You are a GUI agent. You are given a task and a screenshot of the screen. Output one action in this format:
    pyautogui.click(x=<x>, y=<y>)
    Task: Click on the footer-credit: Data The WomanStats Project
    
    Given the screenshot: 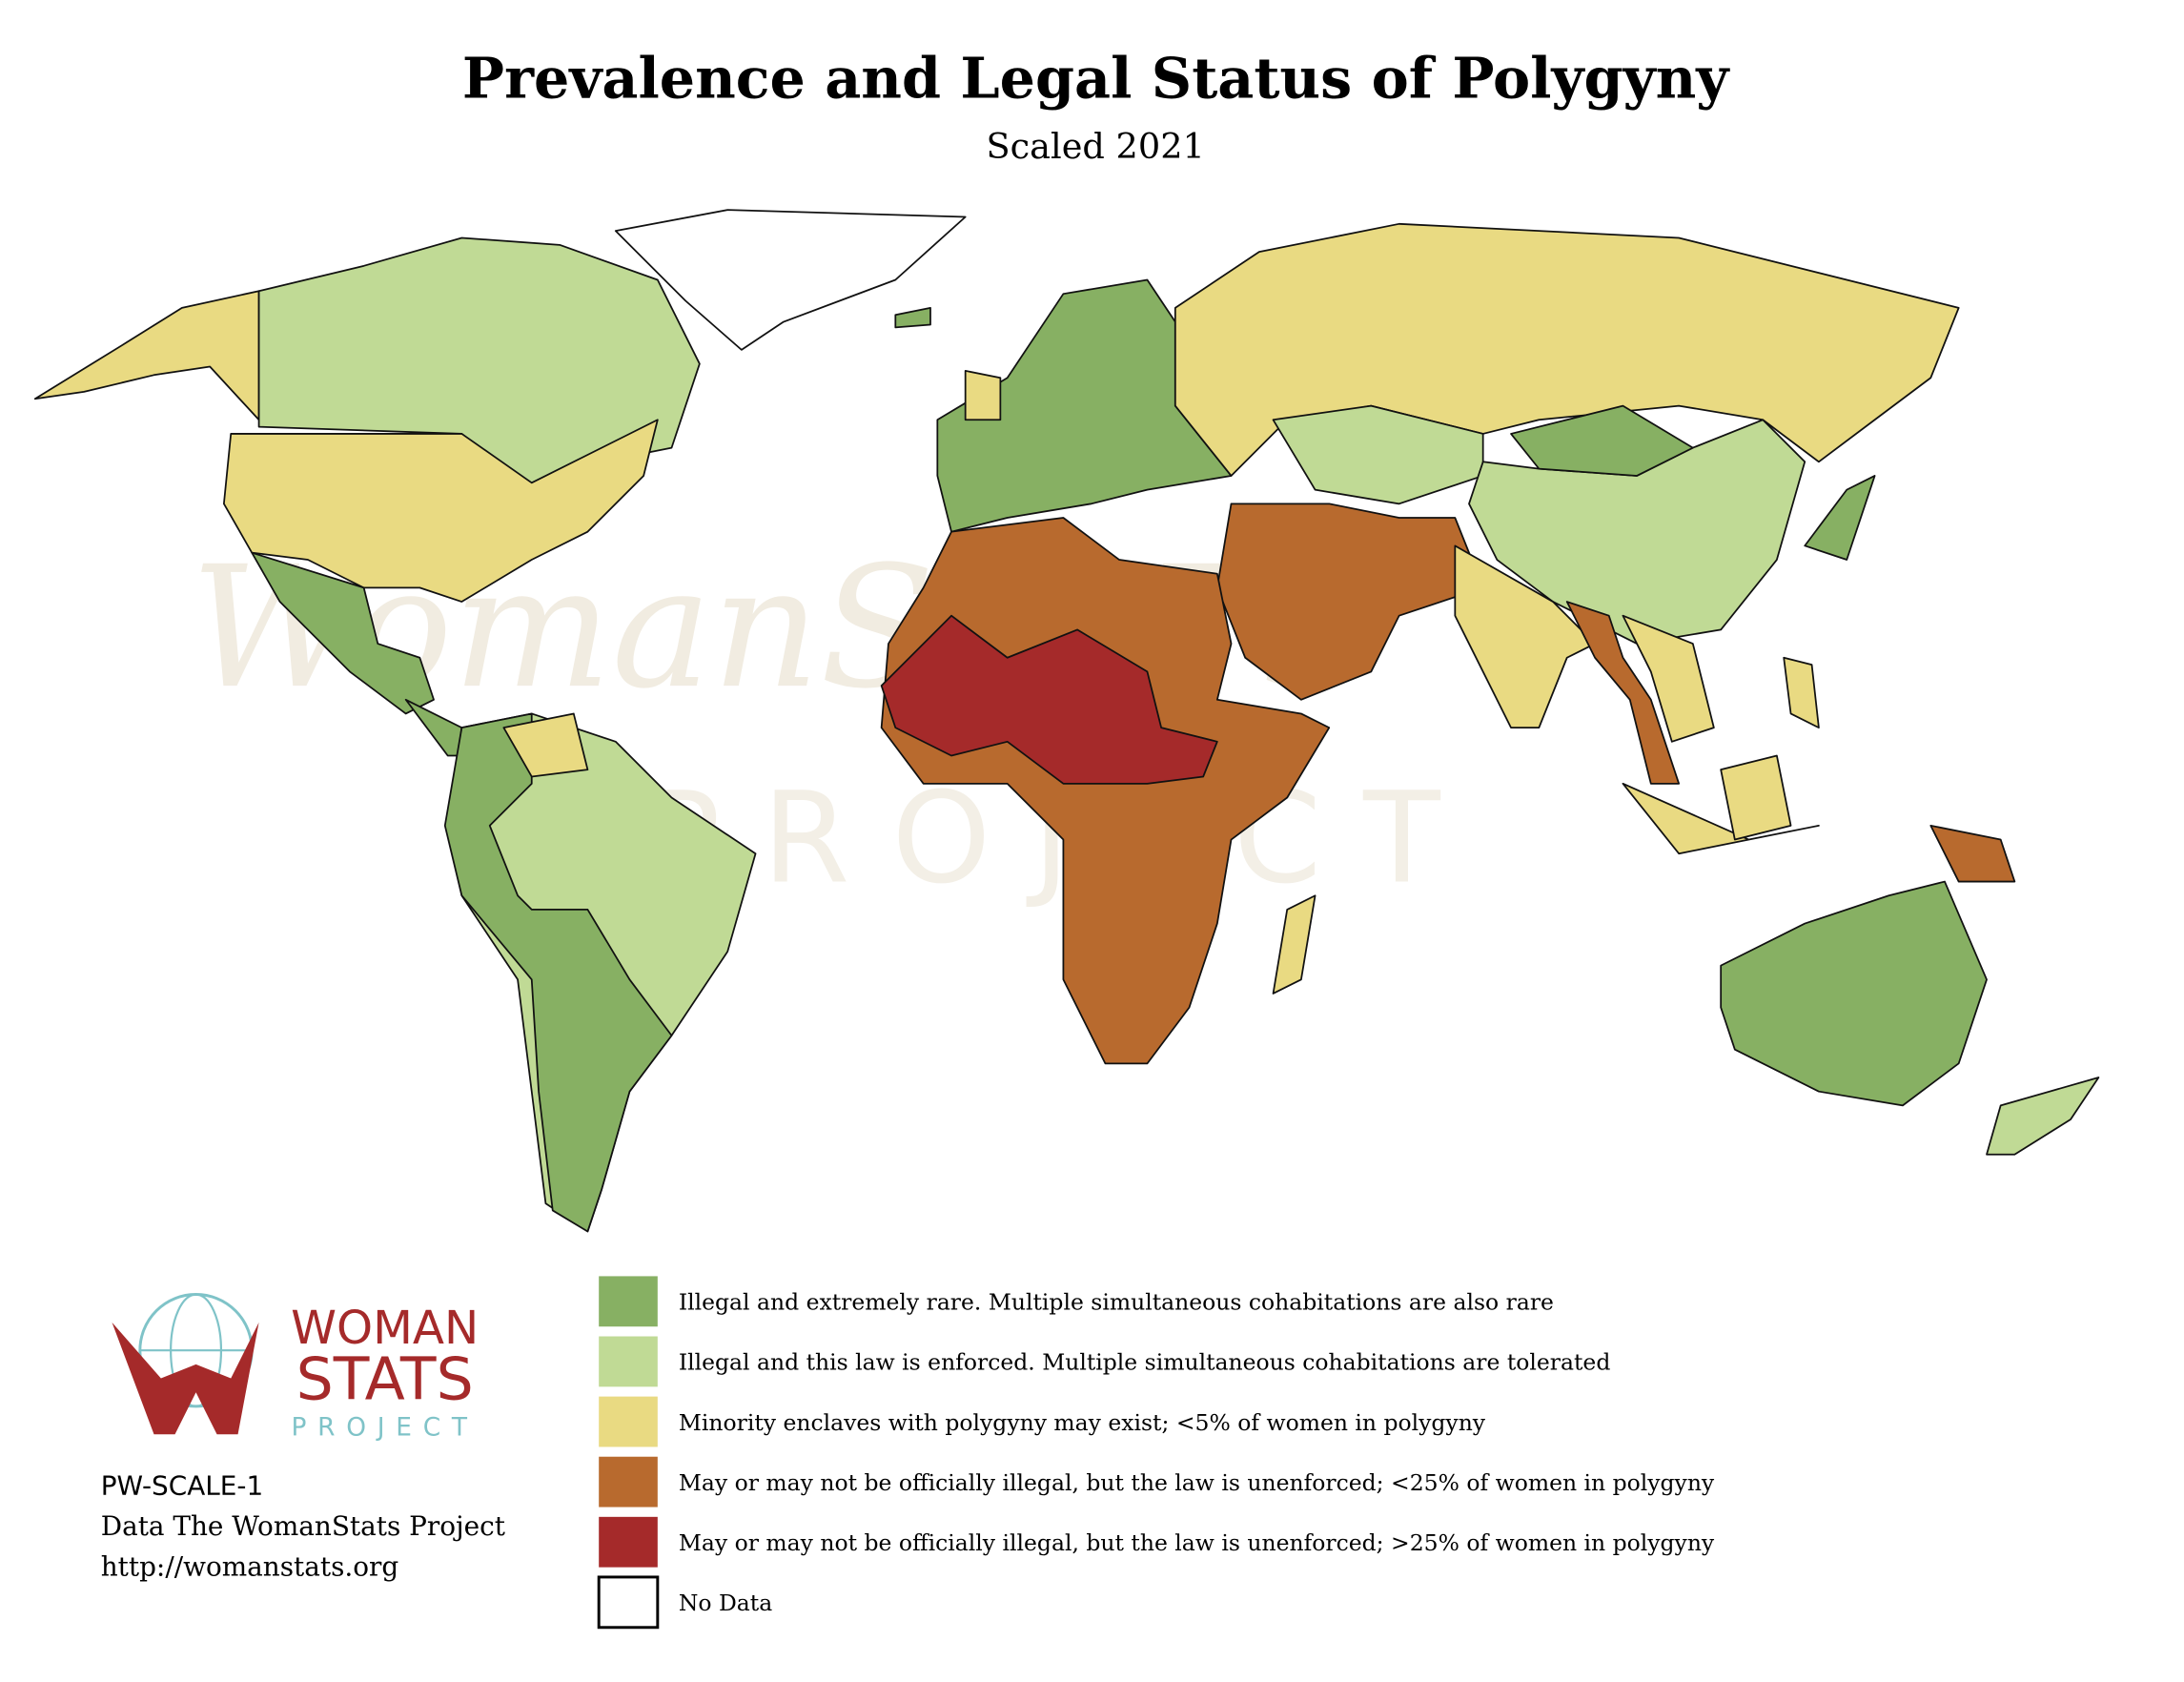 What is the action you would take?
    pyautogui.click(x=303, y=1526)
    